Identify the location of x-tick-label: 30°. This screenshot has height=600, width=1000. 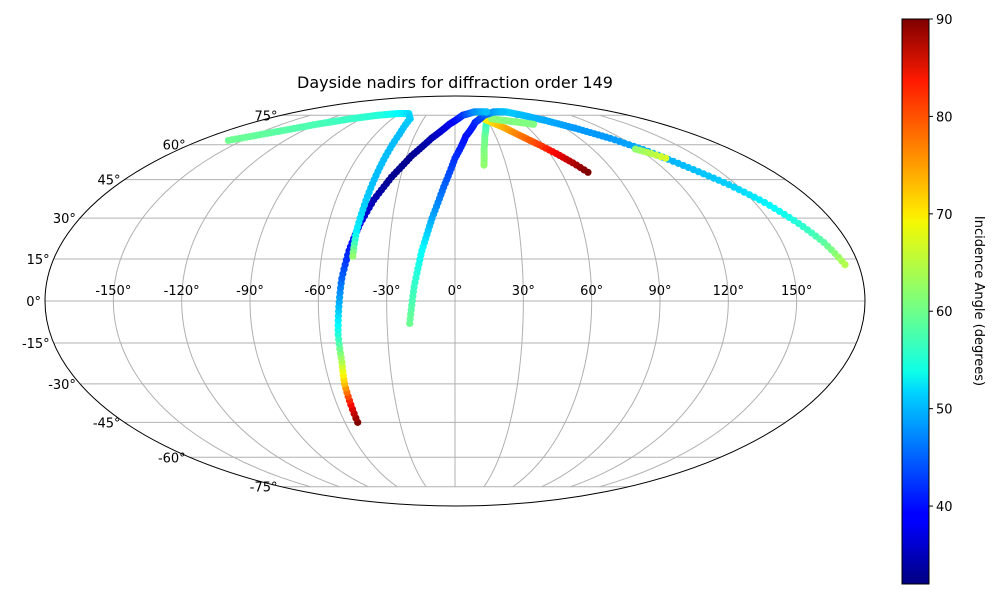
(523, 291).